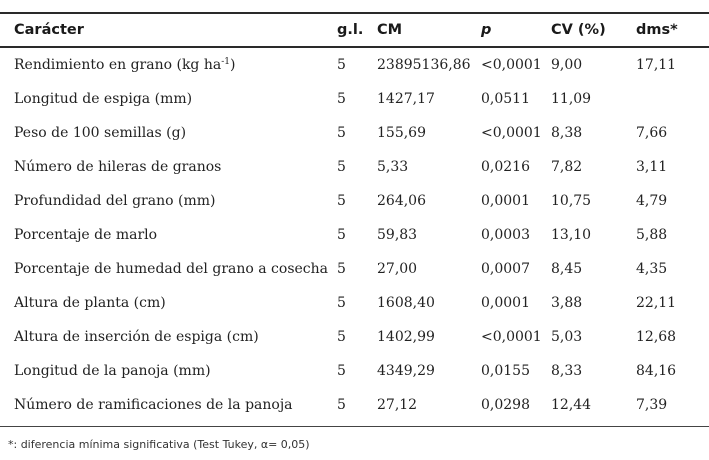 Image resolution: width=709 pixels, height=460 pixels. What do you see at coordinates (656, 65) in the screenshot?
I see `cell-dms: 17,11` at bounding box center [656, 65].